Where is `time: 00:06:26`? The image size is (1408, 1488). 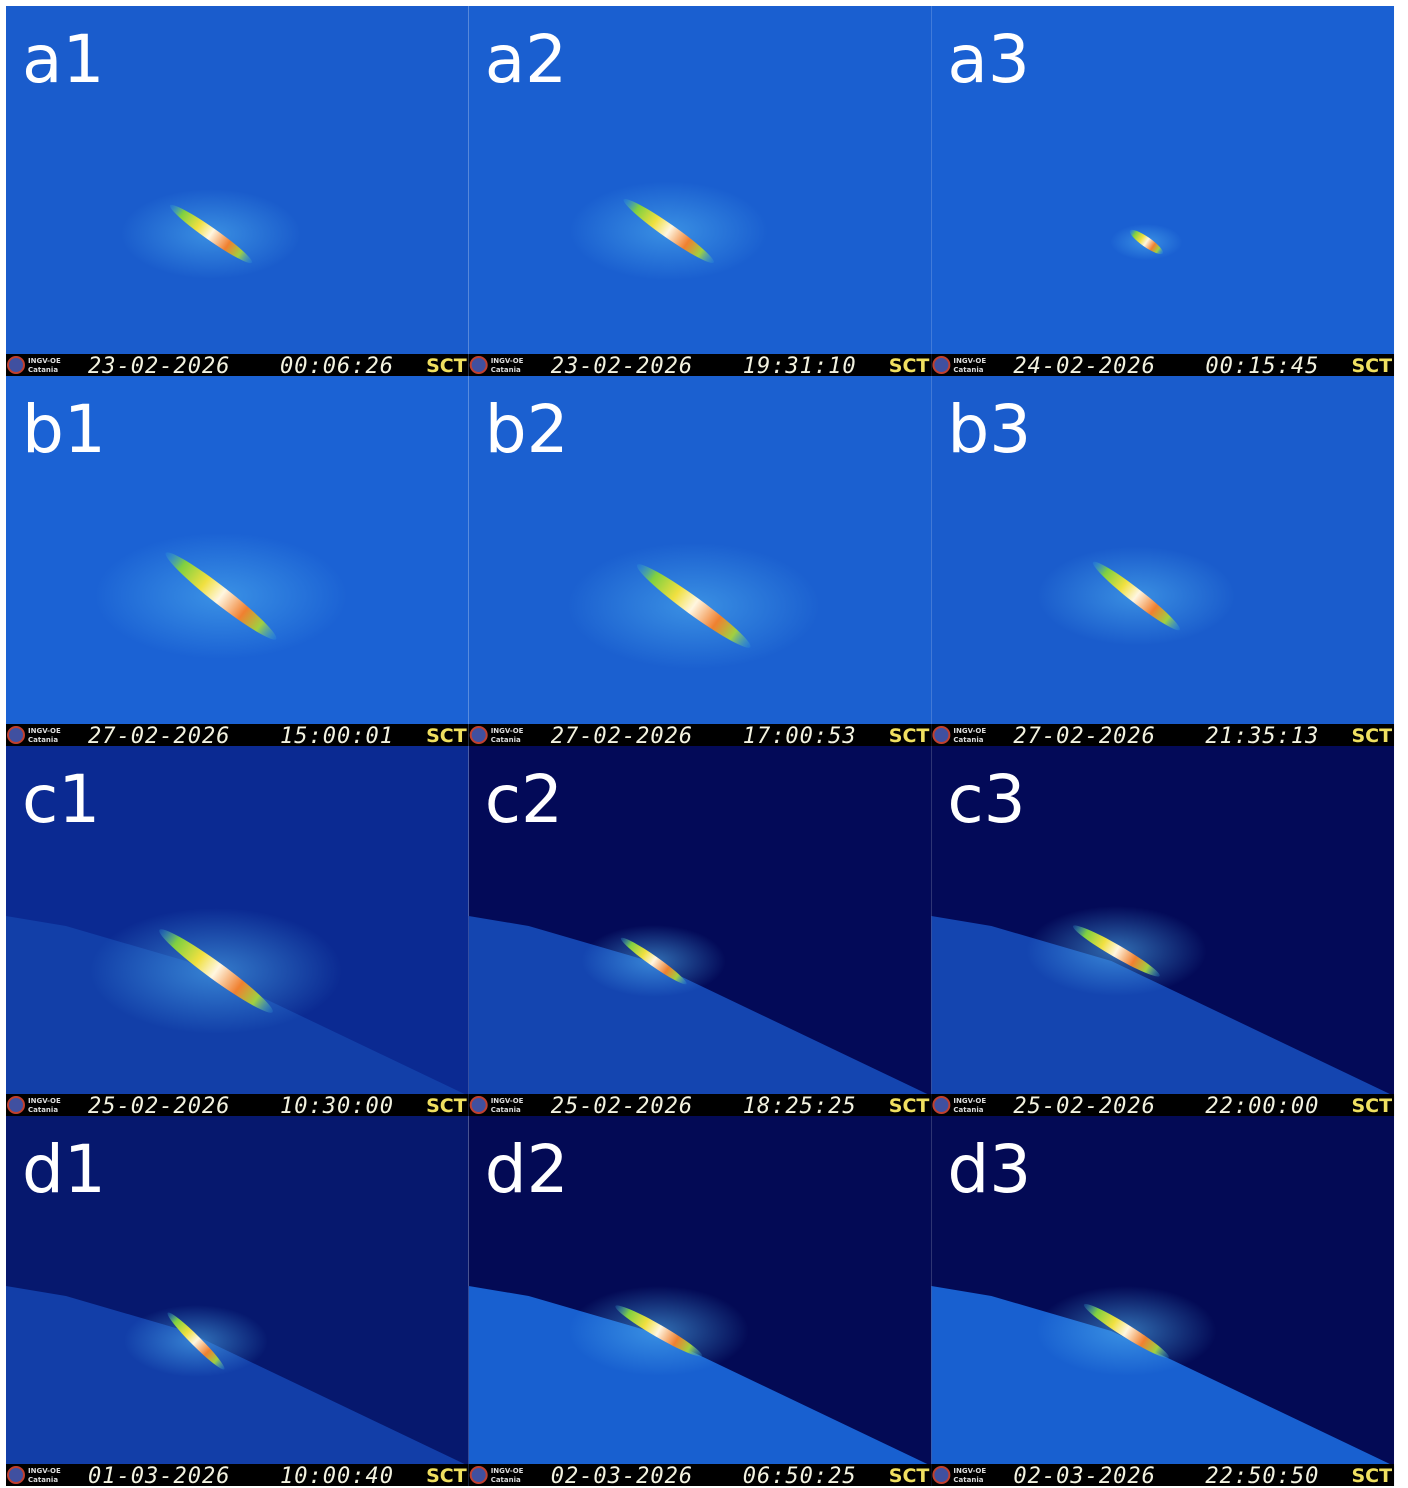 time: 00:06:26 is located at coordinates (337, 366).